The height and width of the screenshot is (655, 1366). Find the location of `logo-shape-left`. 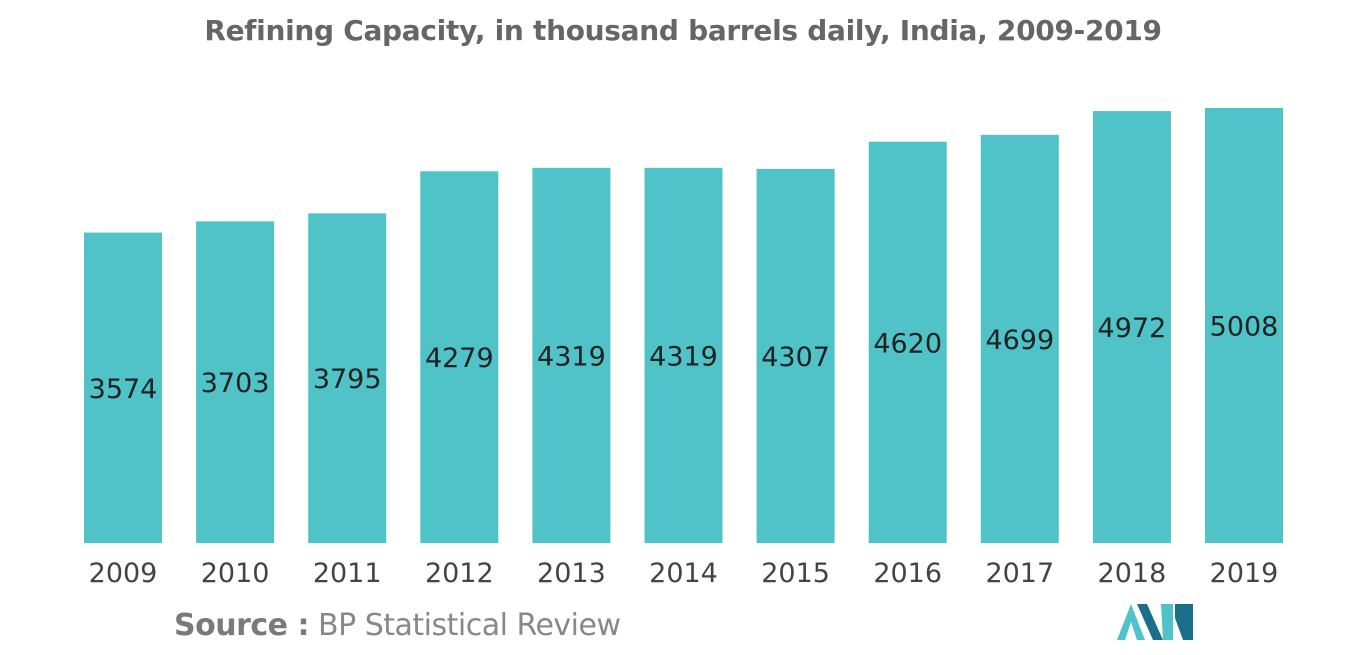

logo-shape-left is located at coordinates (1131, 622).